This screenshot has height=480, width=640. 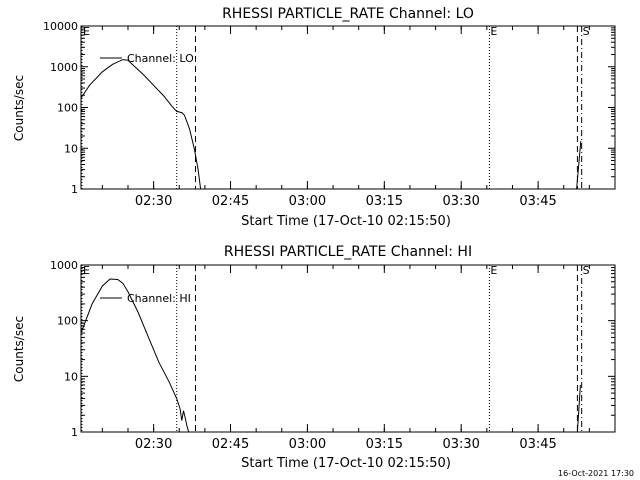 What do you see at coordinates (160, 58) in the screenshot?
I see `legend-label-lo: Channel: LO` at bounding box center [160, 58].